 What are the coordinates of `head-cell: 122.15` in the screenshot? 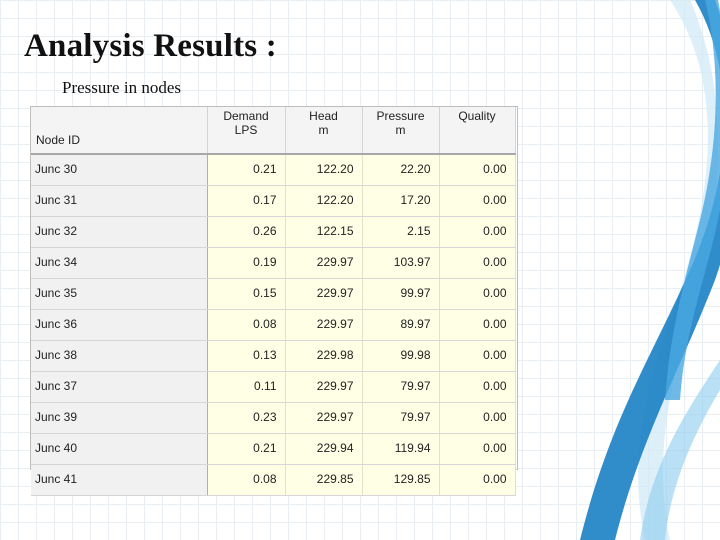 It's located at (324, 232).